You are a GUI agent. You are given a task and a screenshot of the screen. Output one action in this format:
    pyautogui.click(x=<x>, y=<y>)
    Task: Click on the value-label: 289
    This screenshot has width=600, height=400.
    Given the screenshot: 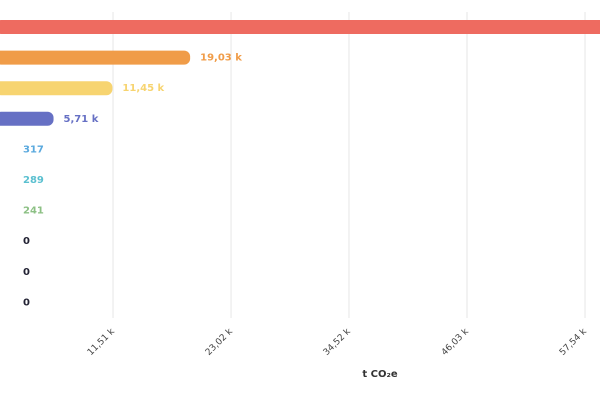 What is the action you would take?
    pyautogui.click(x=33, y=180)
    